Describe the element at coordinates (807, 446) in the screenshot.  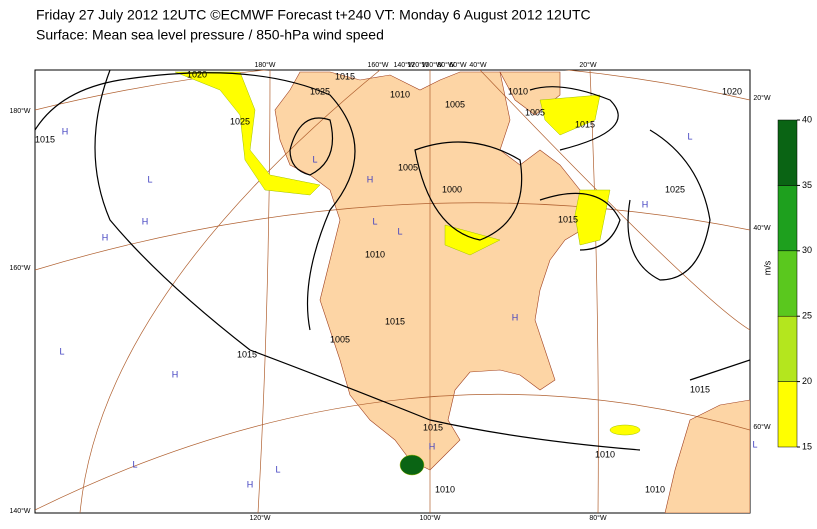
I see `colorbar-tick-label: 15` at that location.